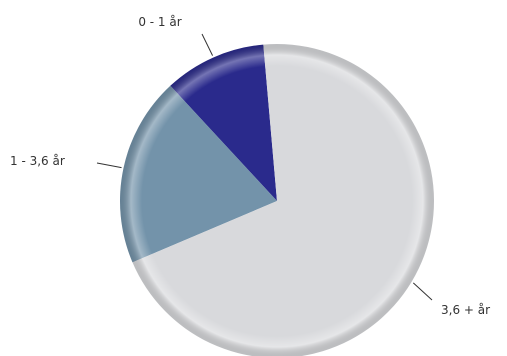 The image size is (507, 356). Describe the element at coordinates (465, 310) in the screenshot. I see `slice-label-3: 3,6 + år` at that location.